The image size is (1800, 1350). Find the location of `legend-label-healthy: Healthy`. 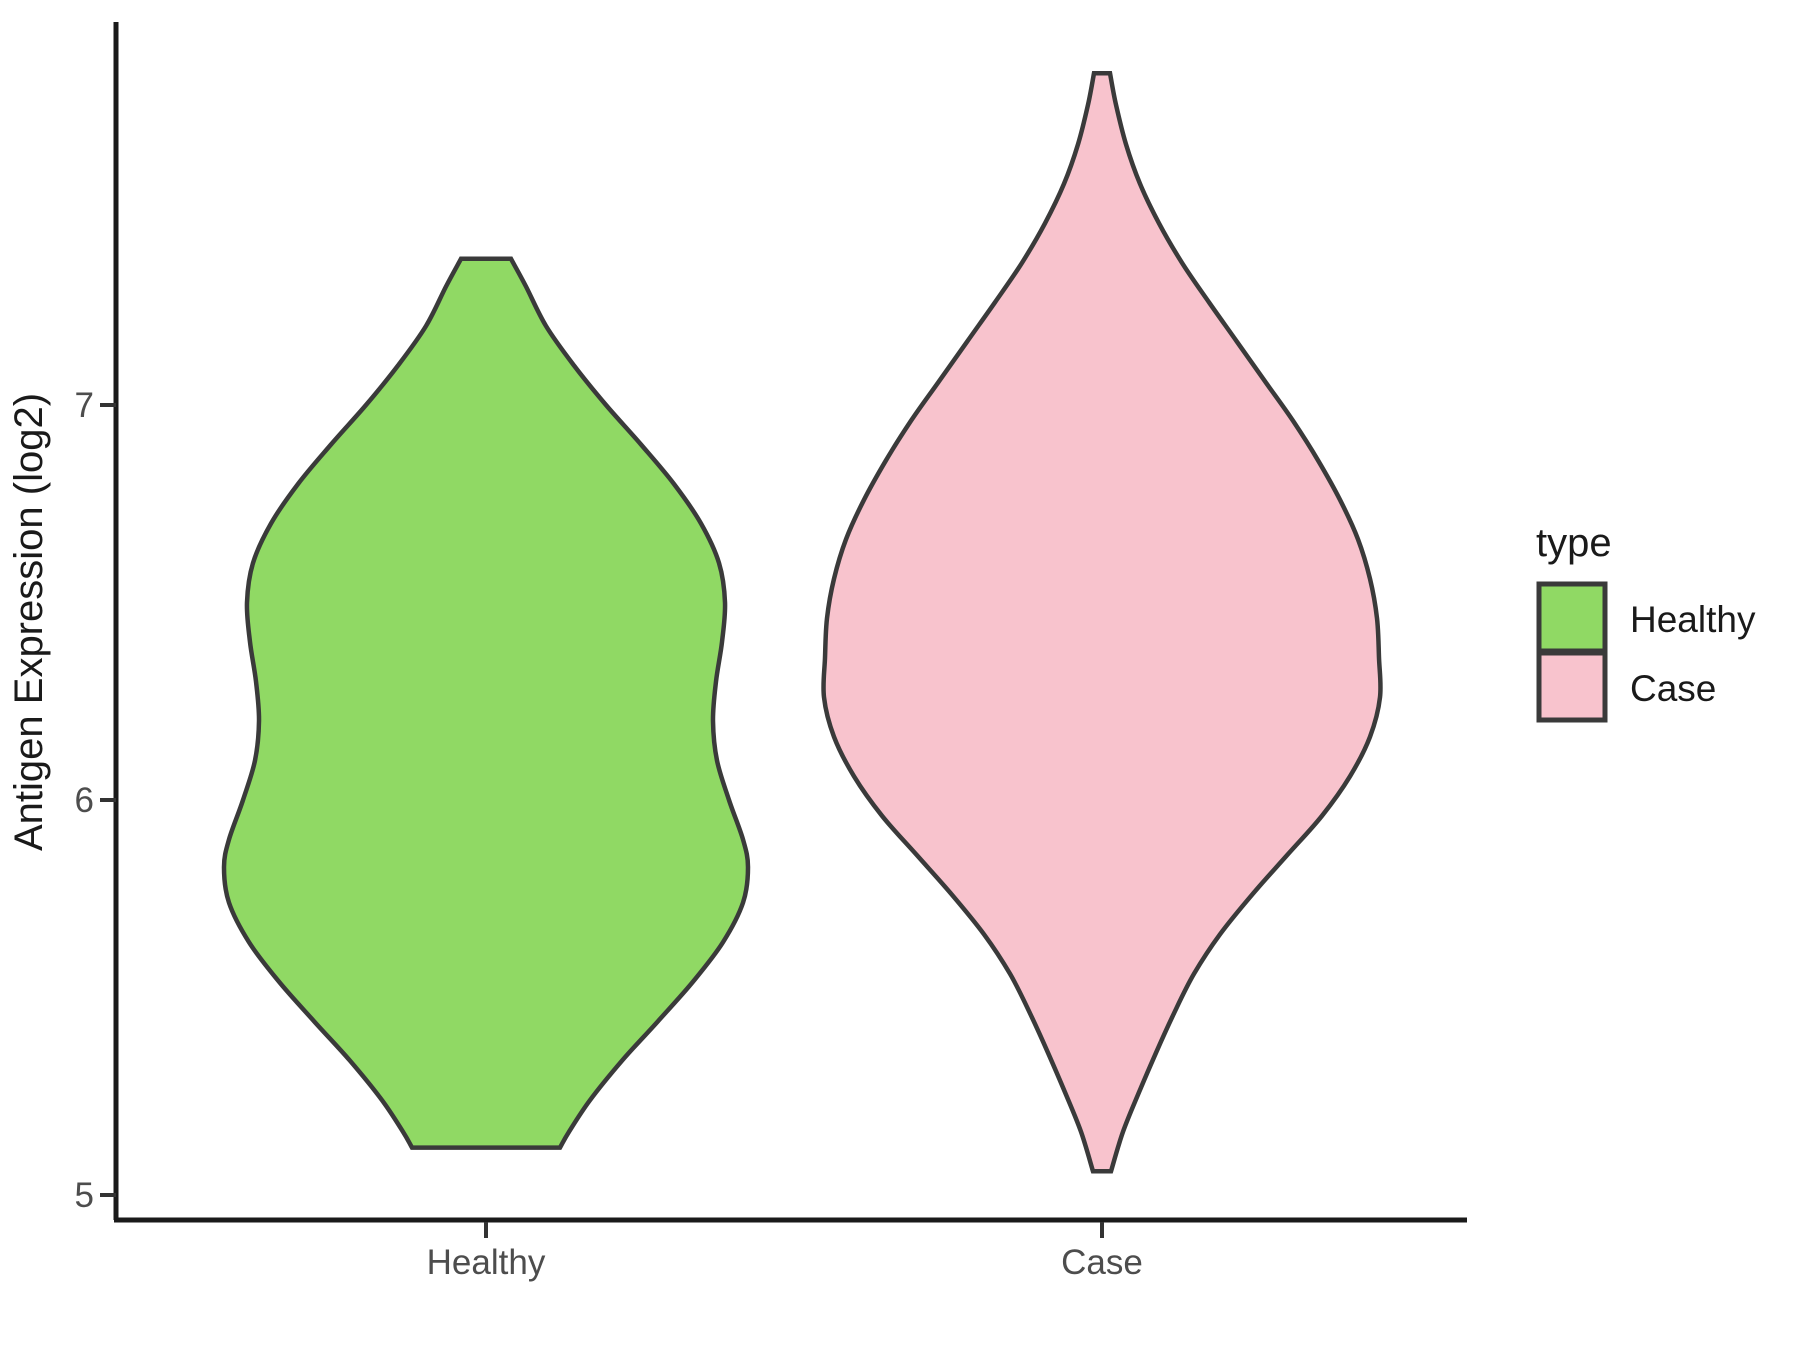

legend-label-healthy: Healthy is located at coordinates (1693, 619).